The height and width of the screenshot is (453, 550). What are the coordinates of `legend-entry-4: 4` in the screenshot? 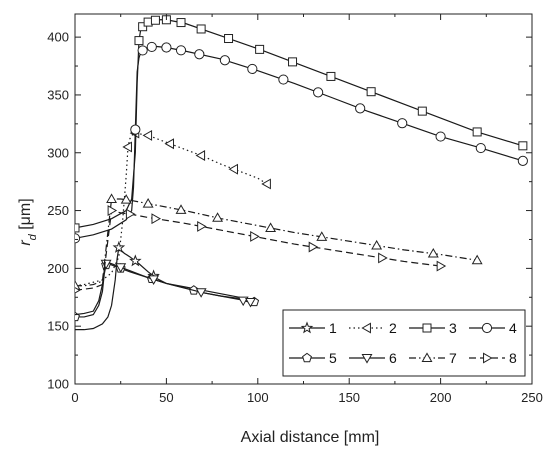 It's located at (493, 328).